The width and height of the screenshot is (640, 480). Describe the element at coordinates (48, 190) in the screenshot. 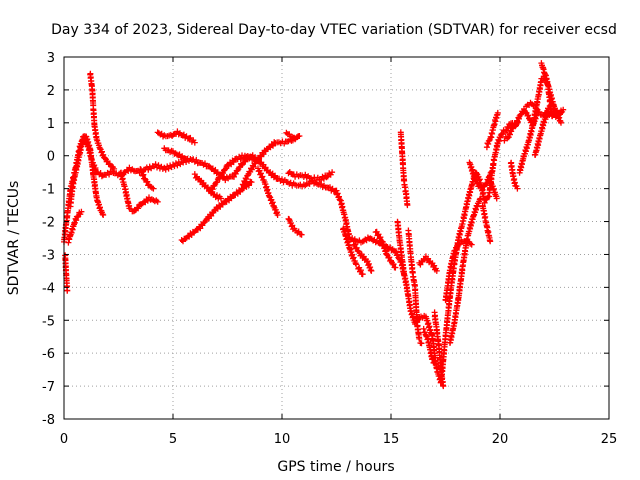

I see `y-tick-label: -1` at that location.